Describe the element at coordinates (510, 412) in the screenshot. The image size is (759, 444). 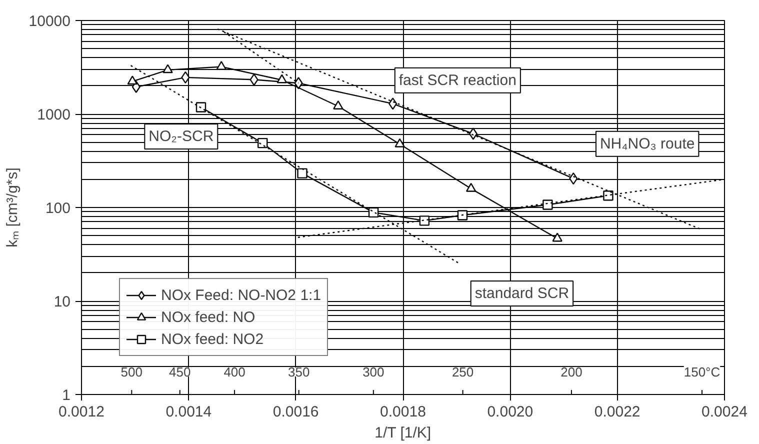
I see `x-tick-label: 0.0020` at that location.